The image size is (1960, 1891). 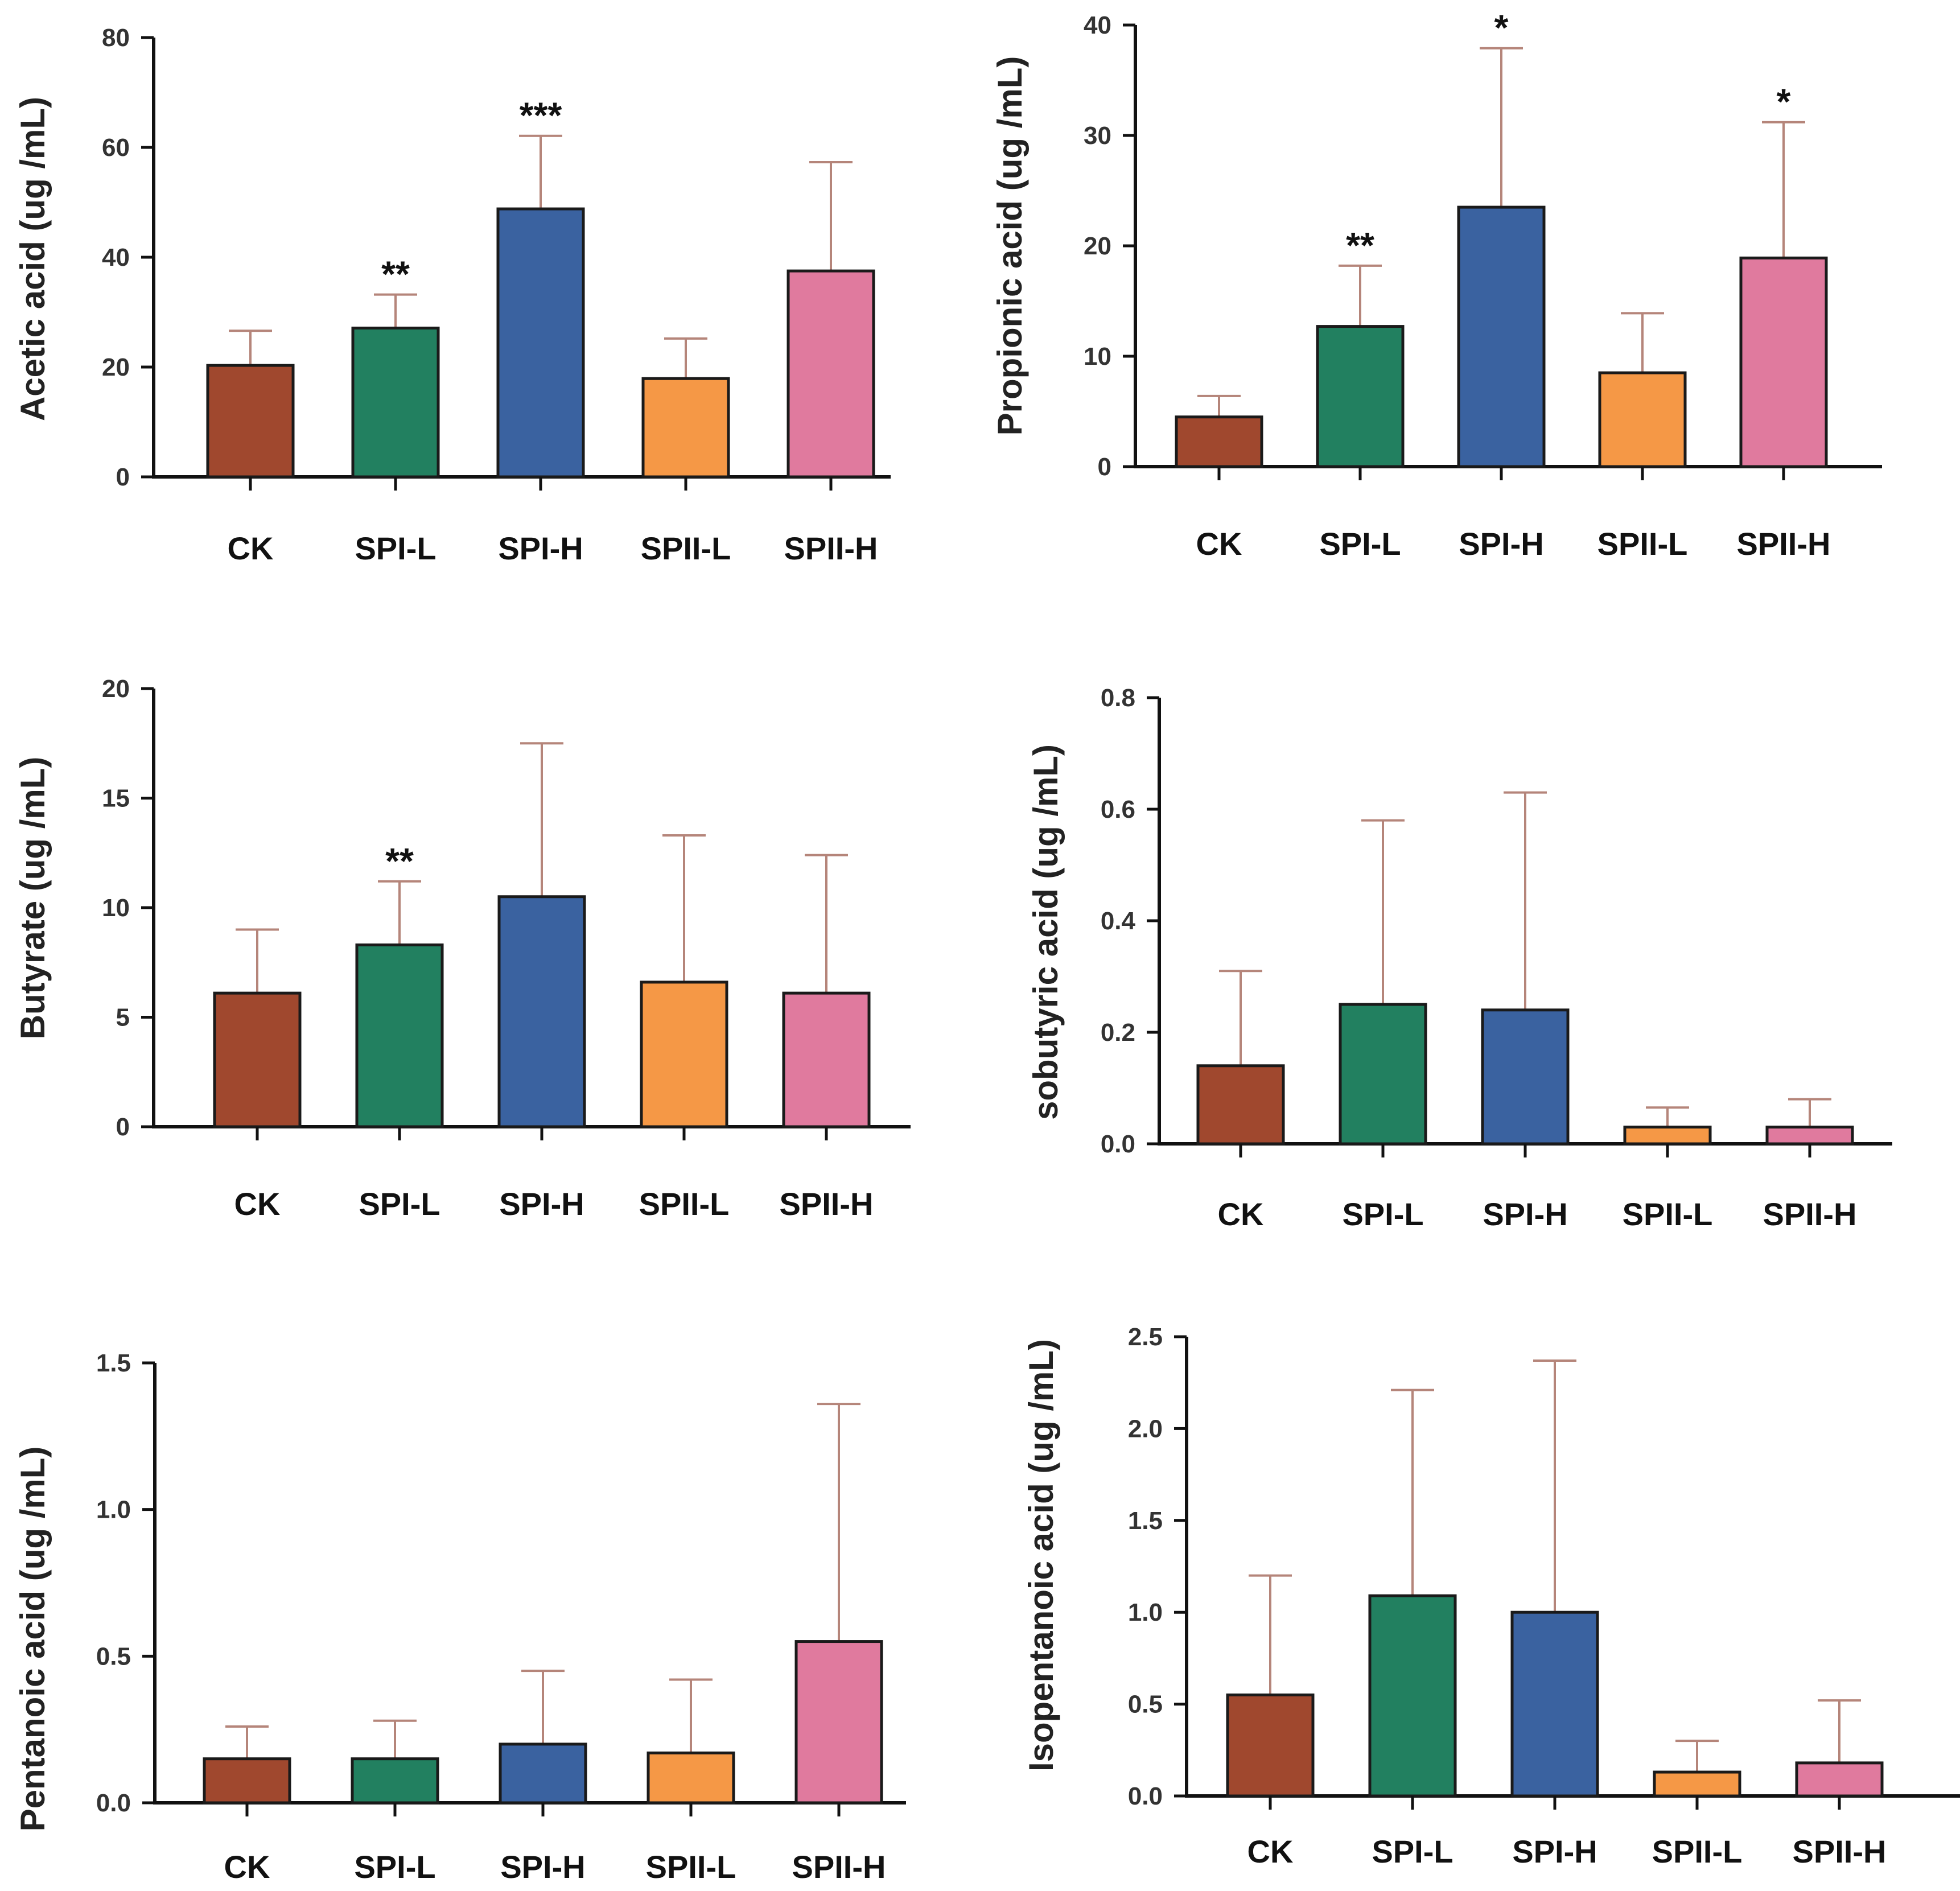 What do you see at coordinates (1784, 544) in the screenshot?
I see `chart-2-category-label: SPII-H` at bounding box center [1784, 544].